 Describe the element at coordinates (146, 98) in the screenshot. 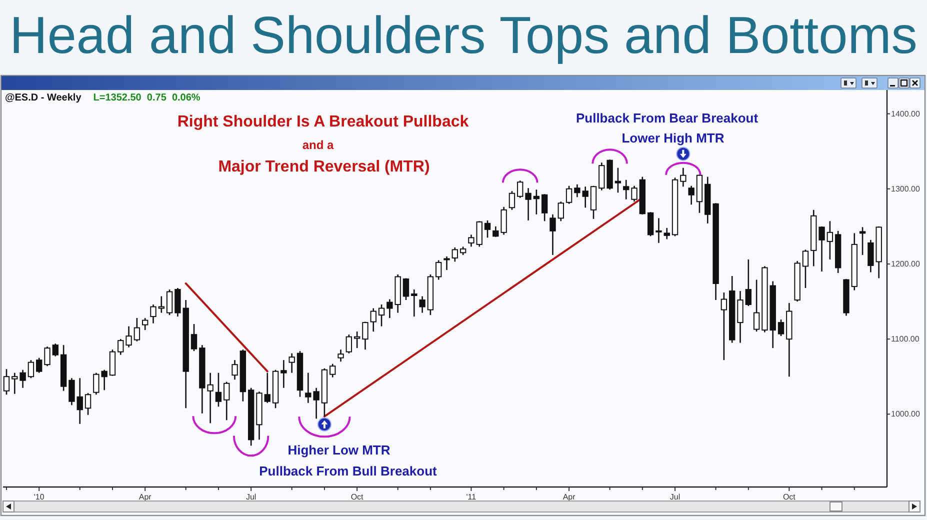

I see `text: L=1352.50 0.75 0.06%` at that location.